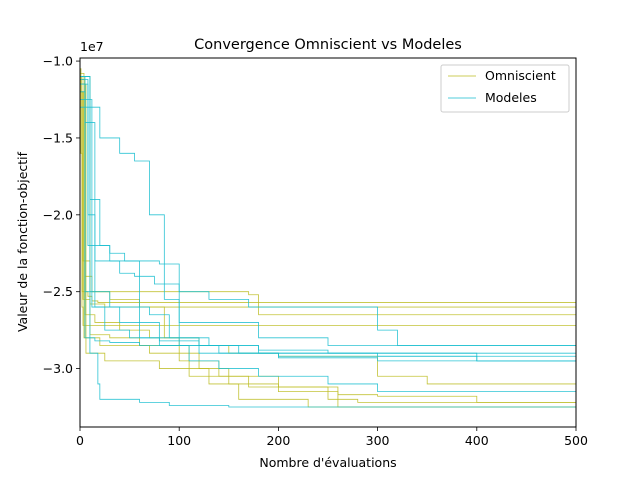  Describe the element at coordinates (477, 440) in the screenshot. I see `x-tick-label: 400` at that location.